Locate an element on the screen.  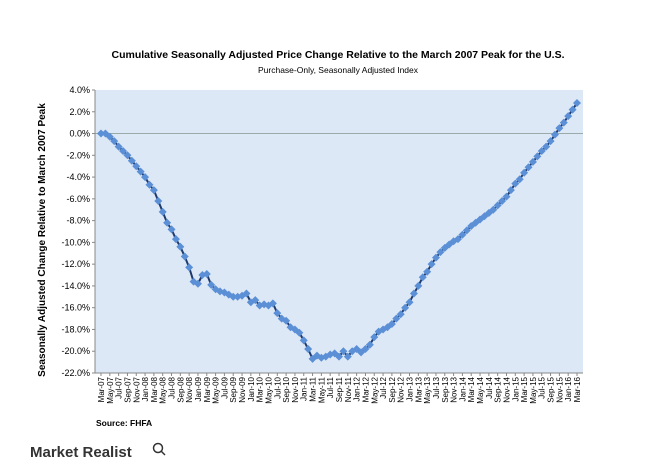
x-tick-label: Sep-15 is located at coordinates (551, 389).